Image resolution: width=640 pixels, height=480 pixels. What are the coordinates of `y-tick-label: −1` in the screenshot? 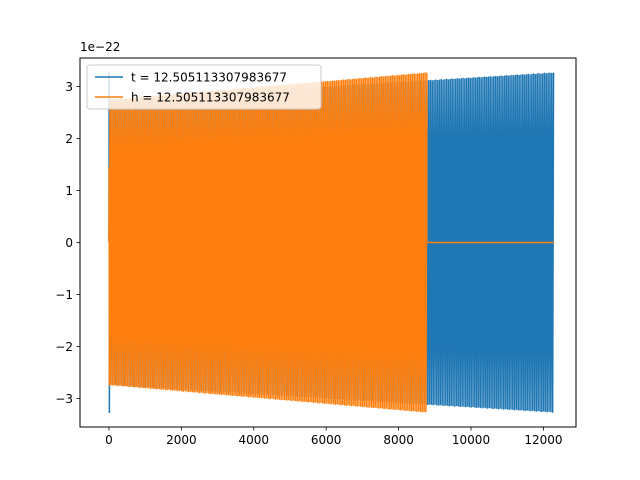 It's located at (64, 295).